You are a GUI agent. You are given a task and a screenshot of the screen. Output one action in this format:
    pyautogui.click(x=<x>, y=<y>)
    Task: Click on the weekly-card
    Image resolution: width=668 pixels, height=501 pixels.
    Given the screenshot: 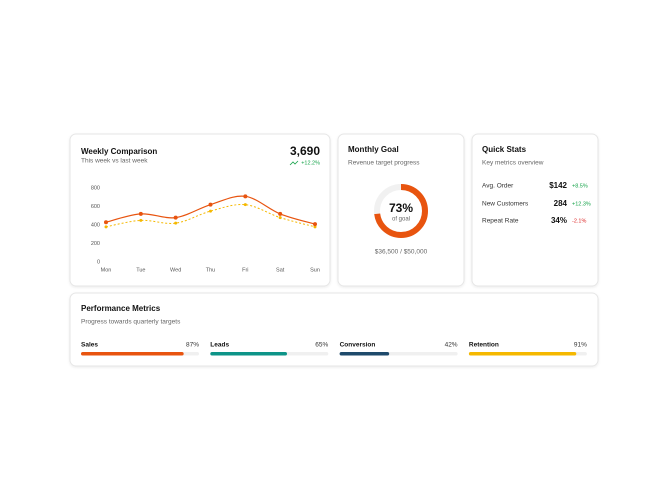 What is the action you would take?
    pyautogui.click(x=200, y=210)
    